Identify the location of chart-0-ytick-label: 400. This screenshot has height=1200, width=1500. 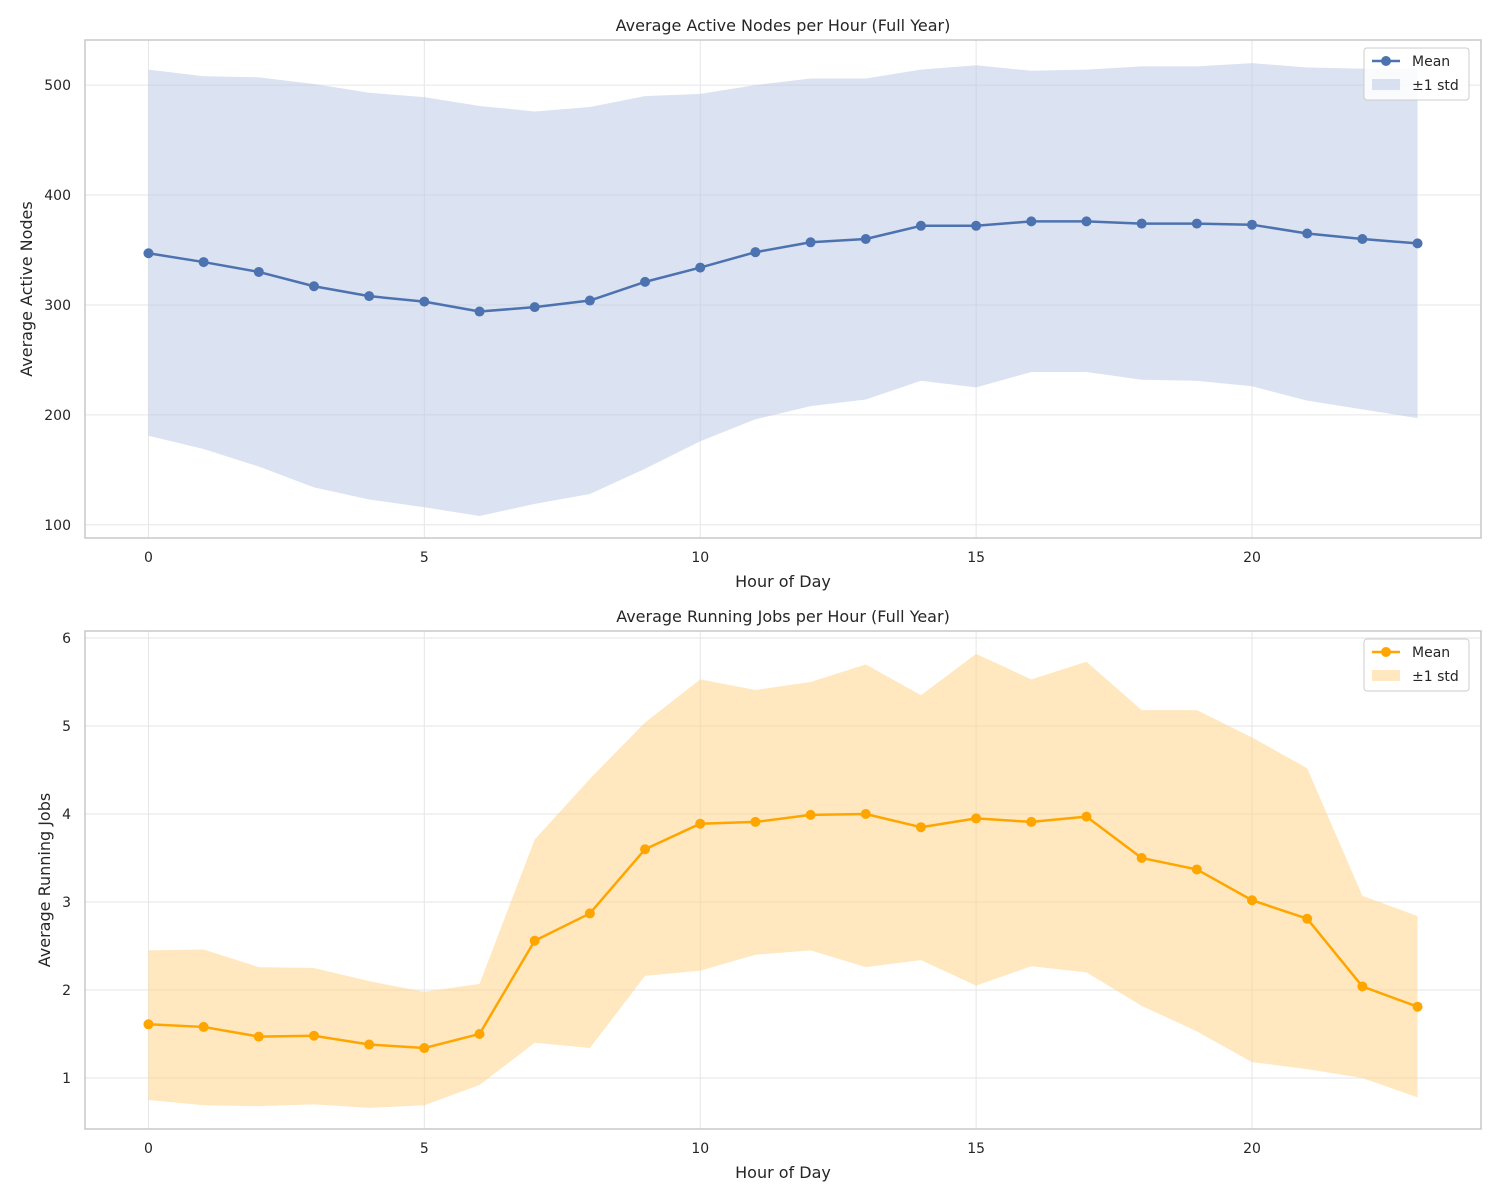
(57, 196).